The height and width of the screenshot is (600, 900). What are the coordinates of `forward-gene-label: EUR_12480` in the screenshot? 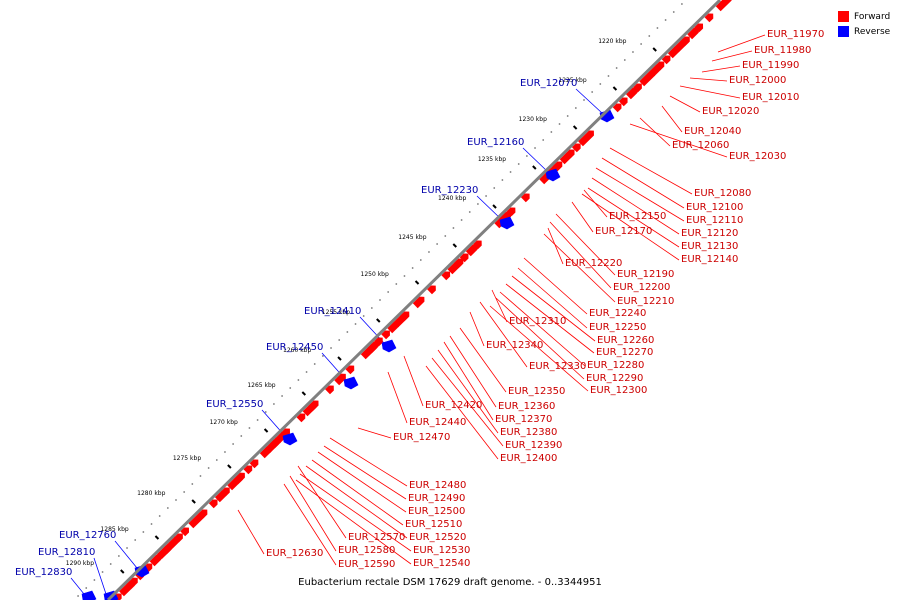 It's located at (437, 485).